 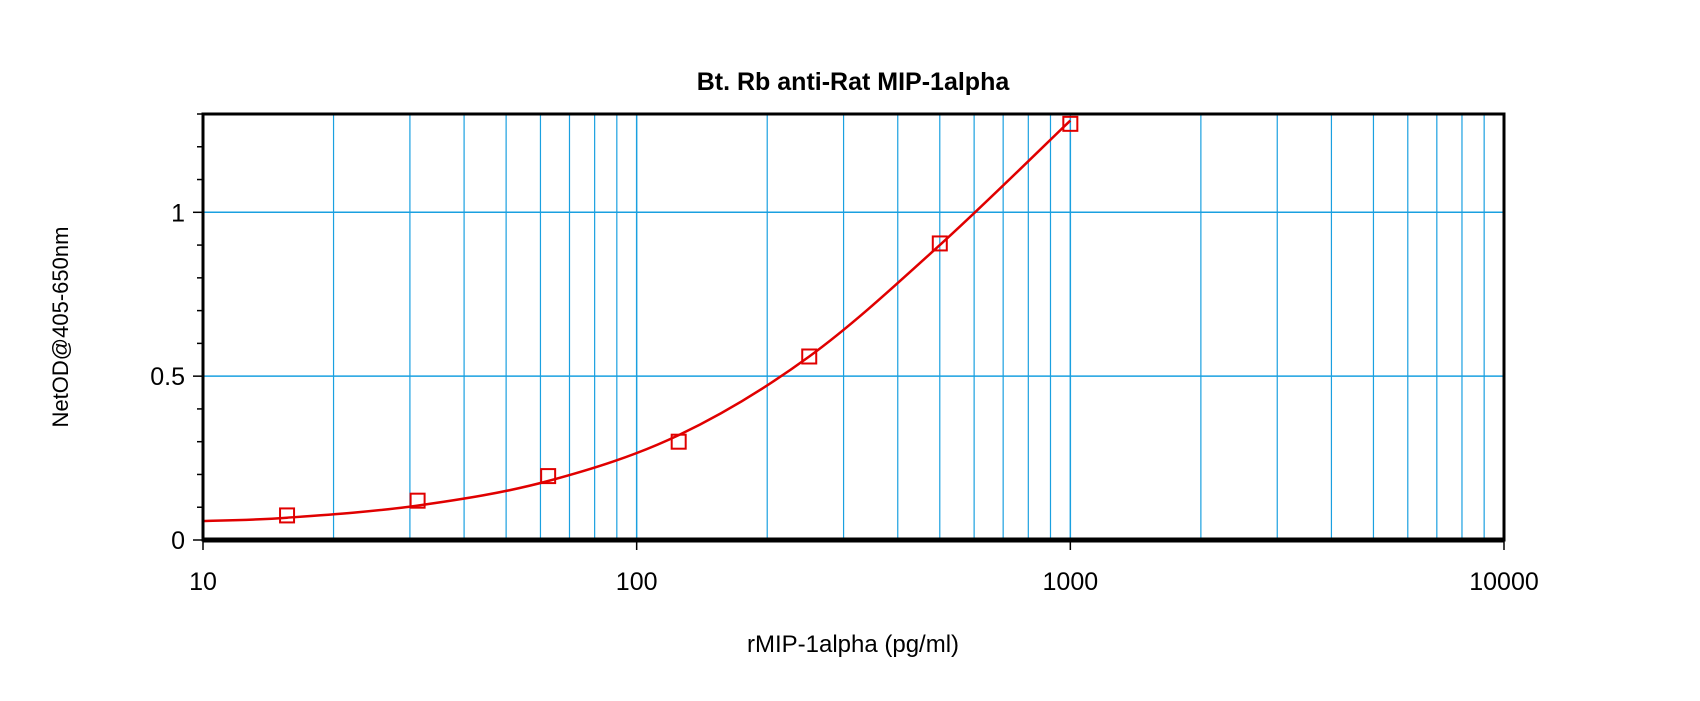 I want to click on y-axis-label: NetOD@405-650nm, so click(x=60, y=327).